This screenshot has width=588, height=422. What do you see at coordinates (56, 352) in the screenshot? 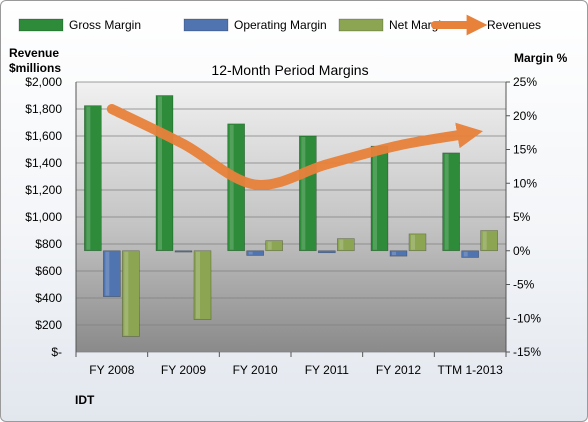
I see `left-tick-label: $-` at bounding box center [56, 352].